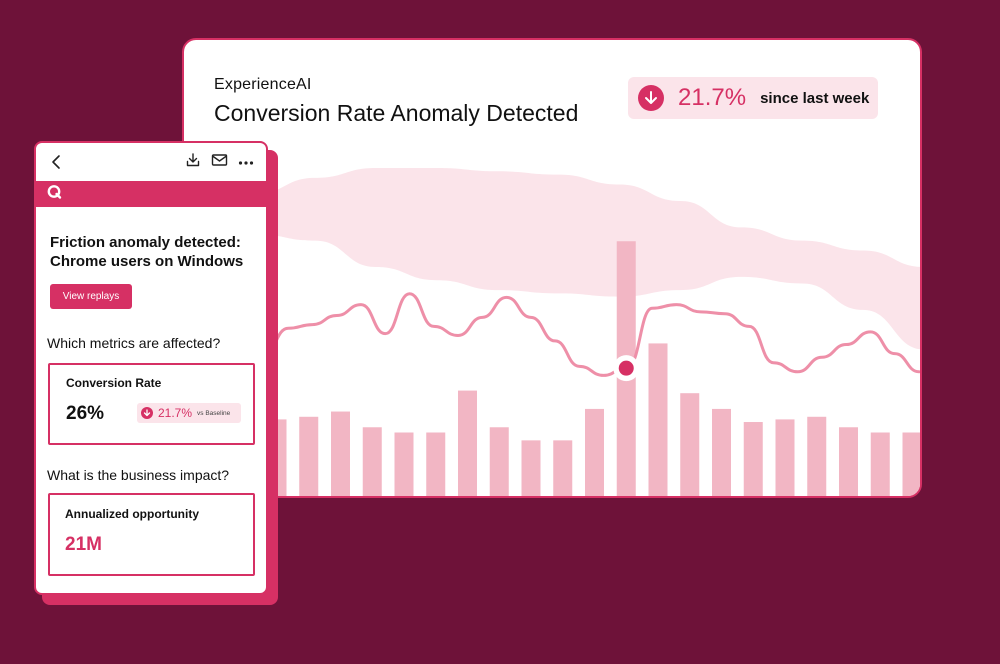  What do you see at coordinates (57, 162) in the screenshot?
I see `chevron-left-icon` at bounding box center [57, 162].